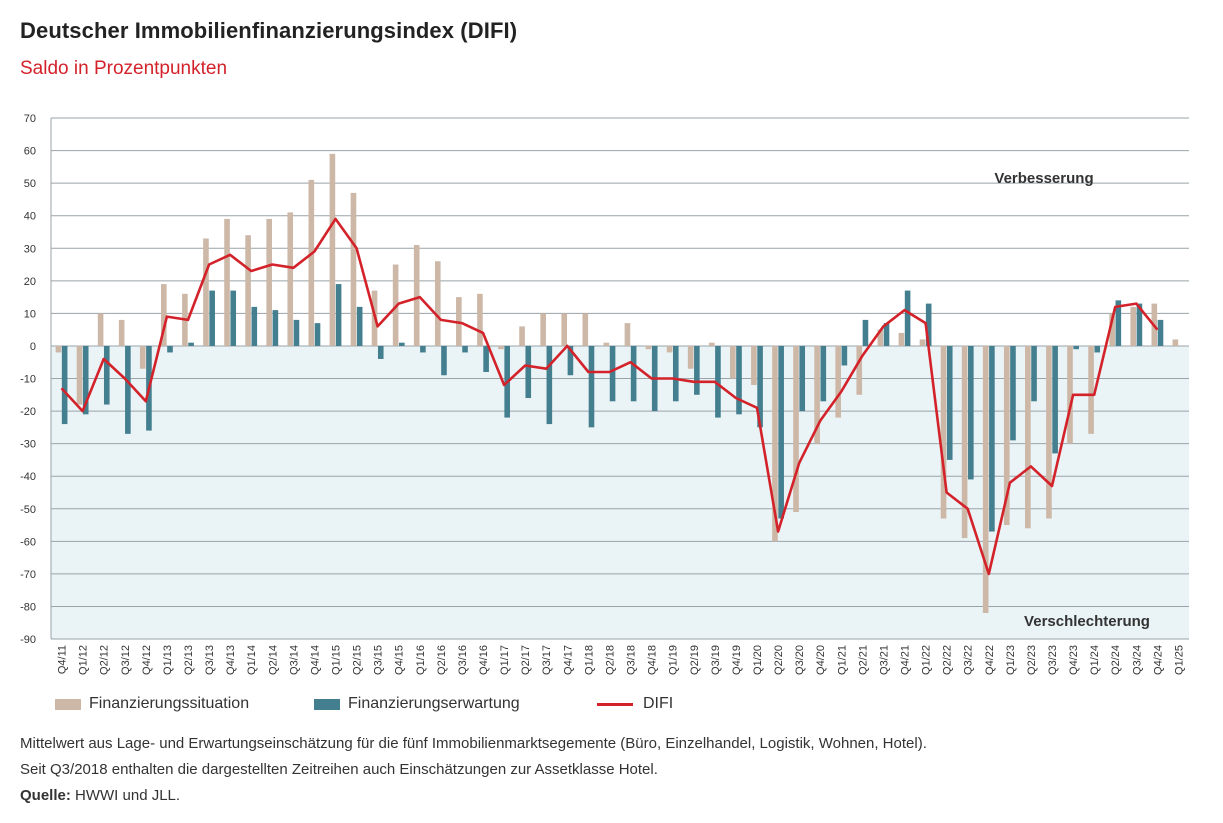 This screenshot has width=1223, height=823. I want to click on legend-swatch-situation, so click(68, 704).